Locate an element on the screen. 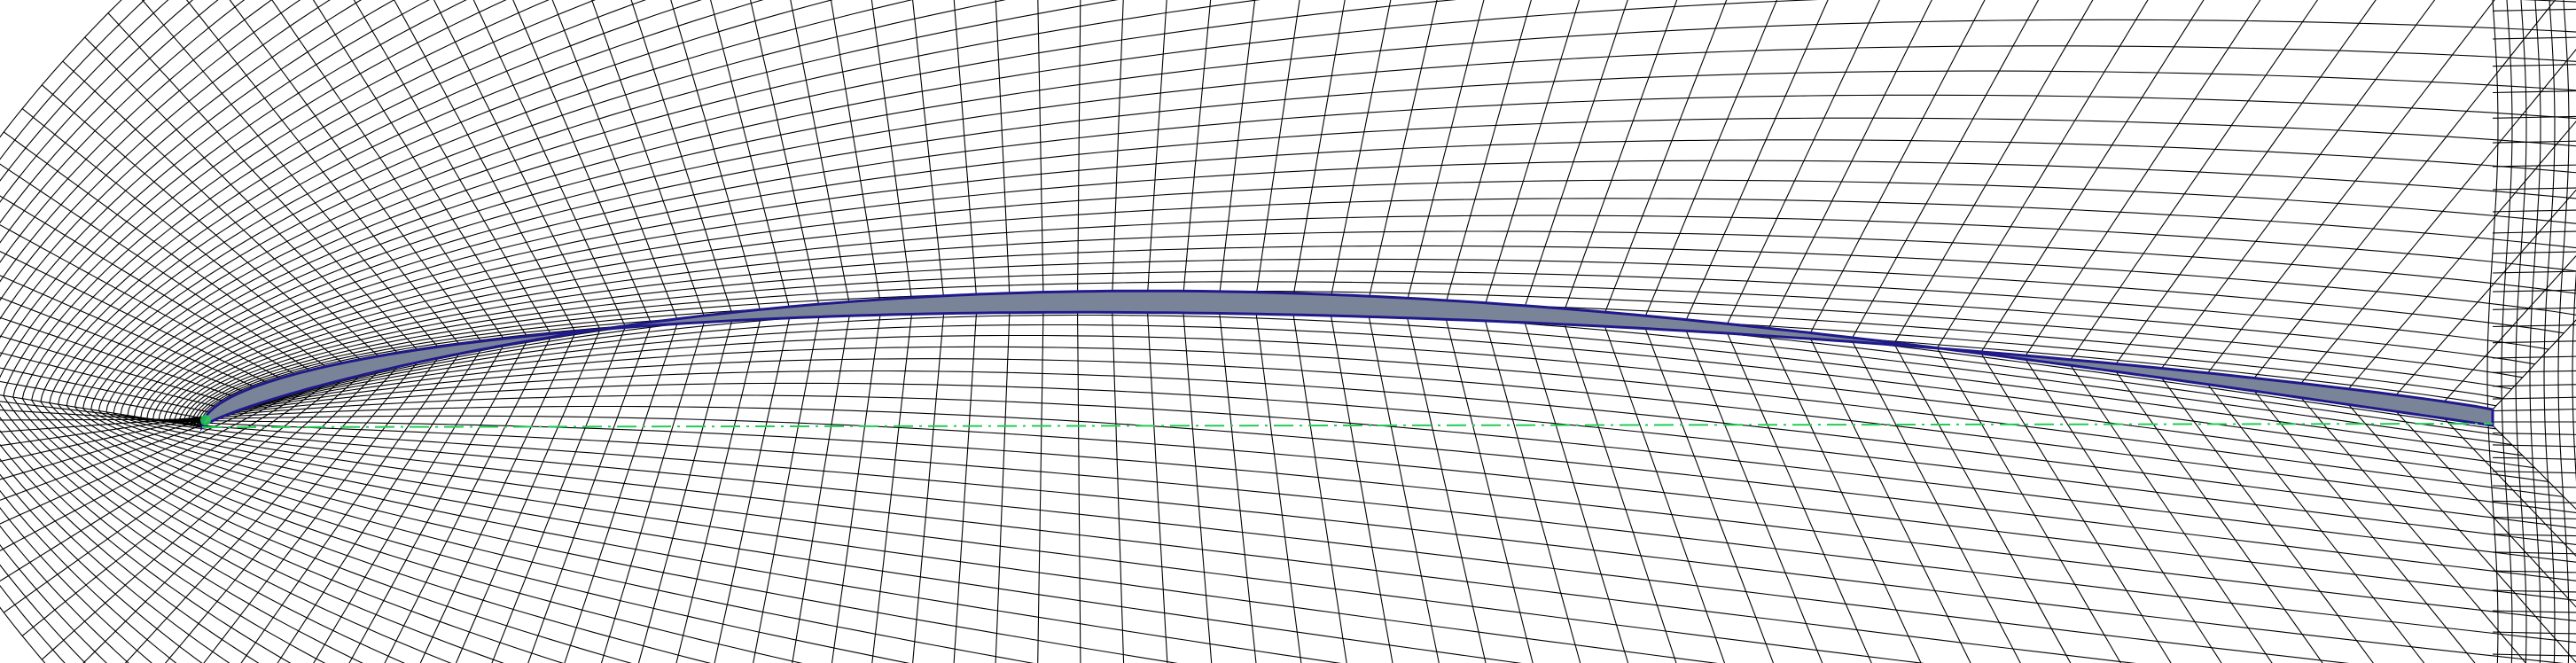 This screenshot has height=663, width=2576. chord-line is located at coordinates (1347, 425).